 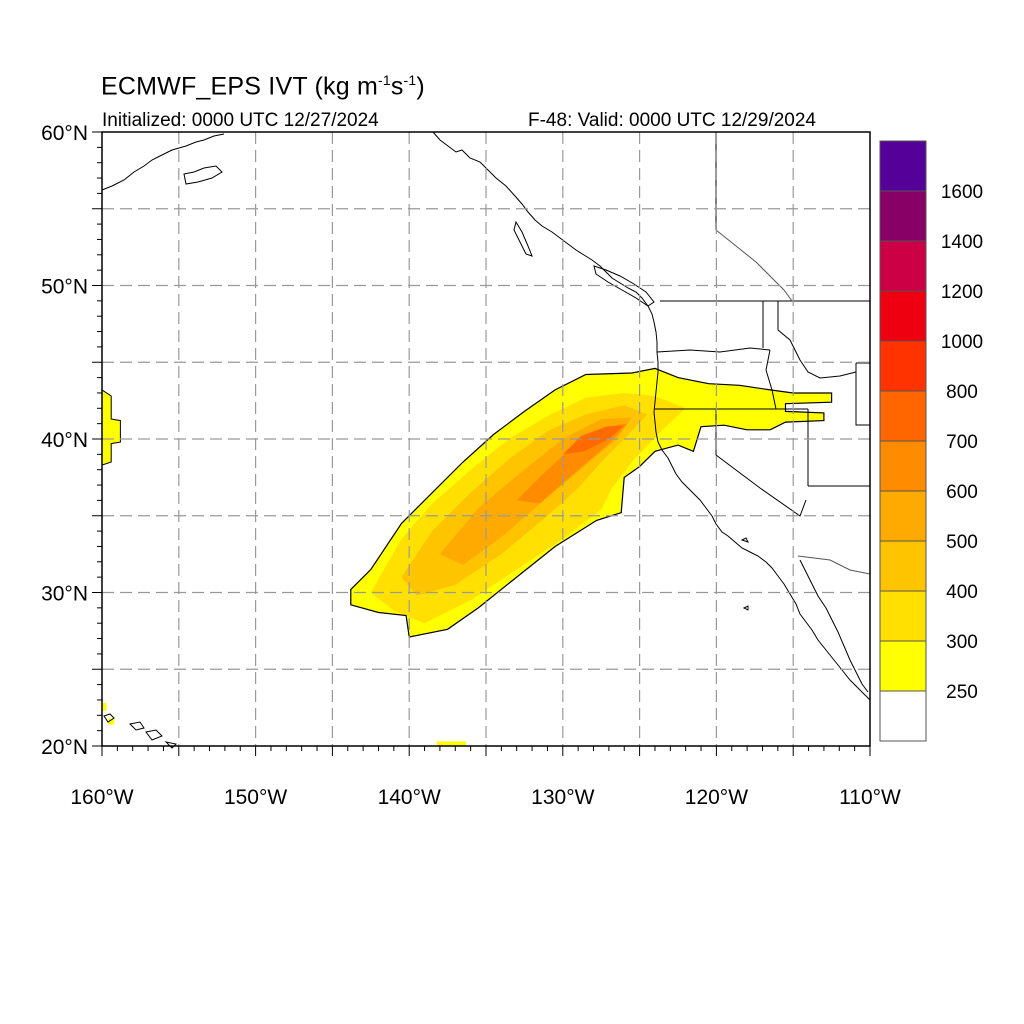 What do you see at coordinates (203, 175) in the screenshot?
I see `coastline-alaska-islands` at bounding box center [203, 175].